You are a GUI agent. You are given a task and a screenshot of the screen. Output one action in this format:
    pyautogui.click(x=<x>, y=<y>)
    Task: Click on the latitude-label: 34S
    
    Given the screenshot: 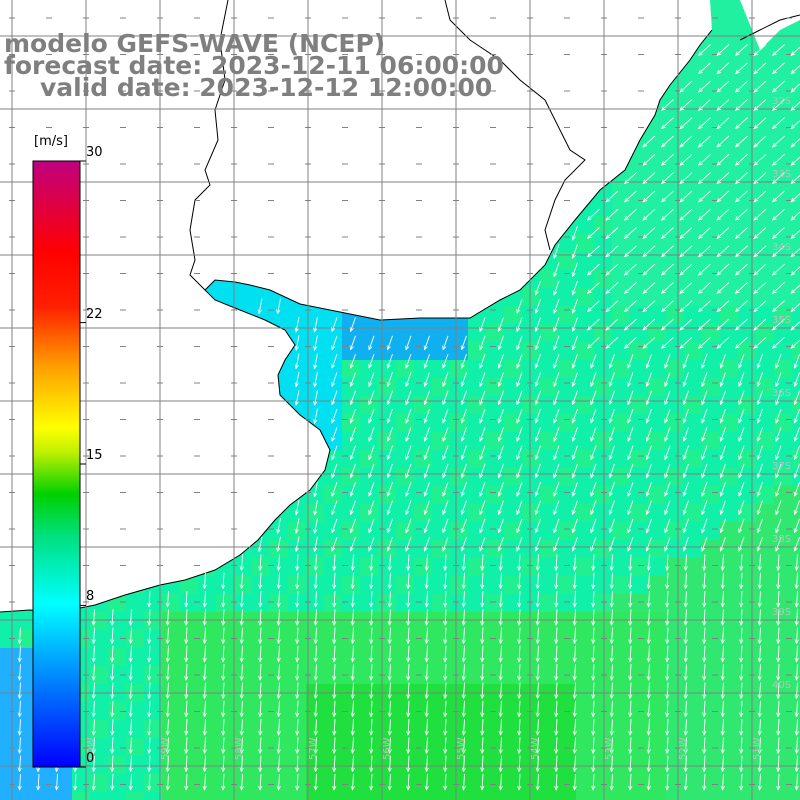 What is the action you would take?
    pyautogui.click(x=781, y=247)
    